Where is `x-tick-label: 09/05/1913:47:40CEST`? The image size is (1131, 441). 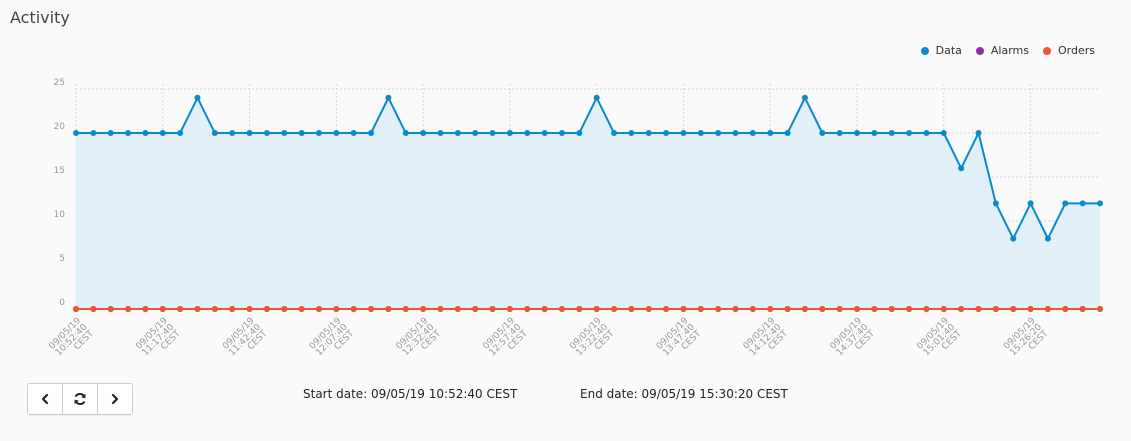
x-tick-label: 09/05/1913:47:40CEST is located at coordinates (679, 340).